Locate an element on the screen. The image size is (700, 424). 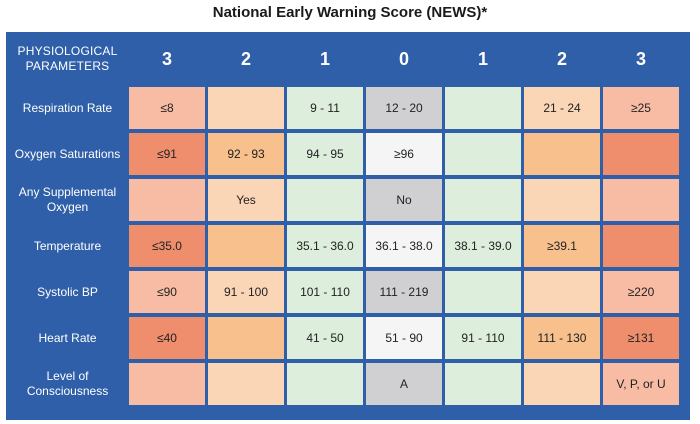
table-cell: 92 - 93 is located at coordinates (246, 154).